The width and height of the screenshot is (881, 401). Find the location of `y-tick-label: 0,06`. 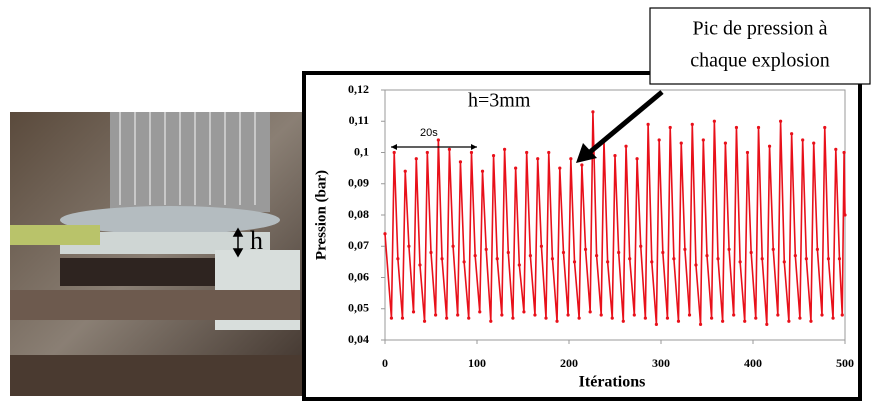

y-tick-label: 0,06 is located at coordinates (358, 276).